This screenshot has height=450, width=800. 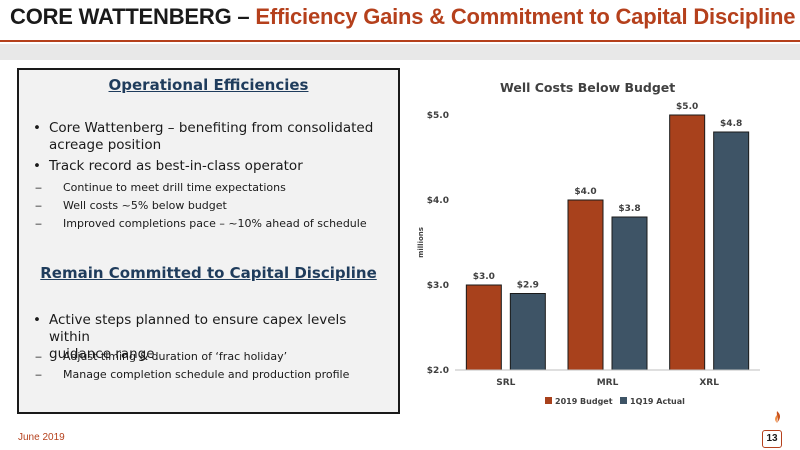 I want to click on section-heading-capital: Remain Committed to Capital Discipline, so click(x=208, y=273).